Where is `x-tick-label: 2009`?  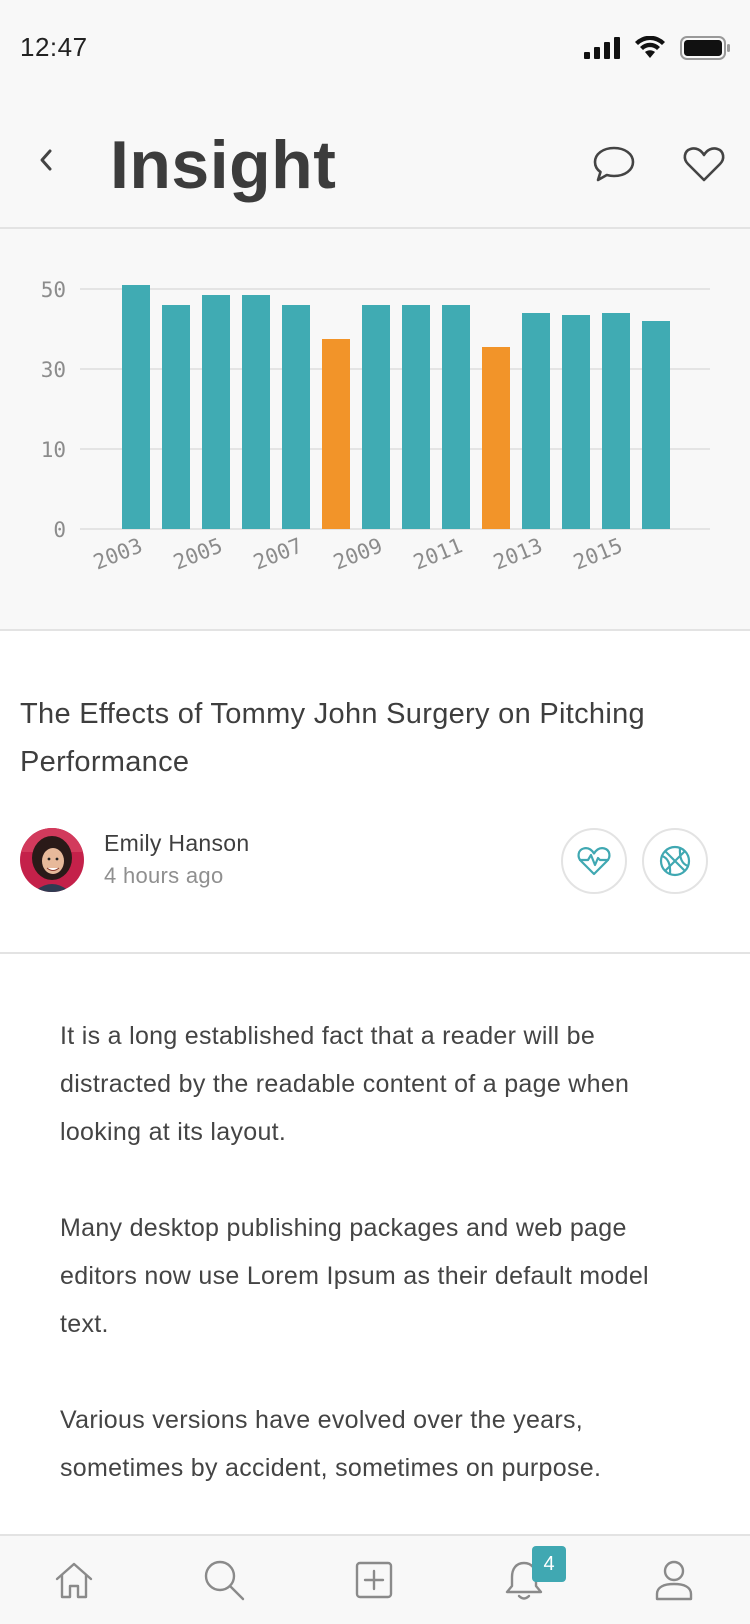 x-tick-label: 2009 is located at coordinates (358, 553).